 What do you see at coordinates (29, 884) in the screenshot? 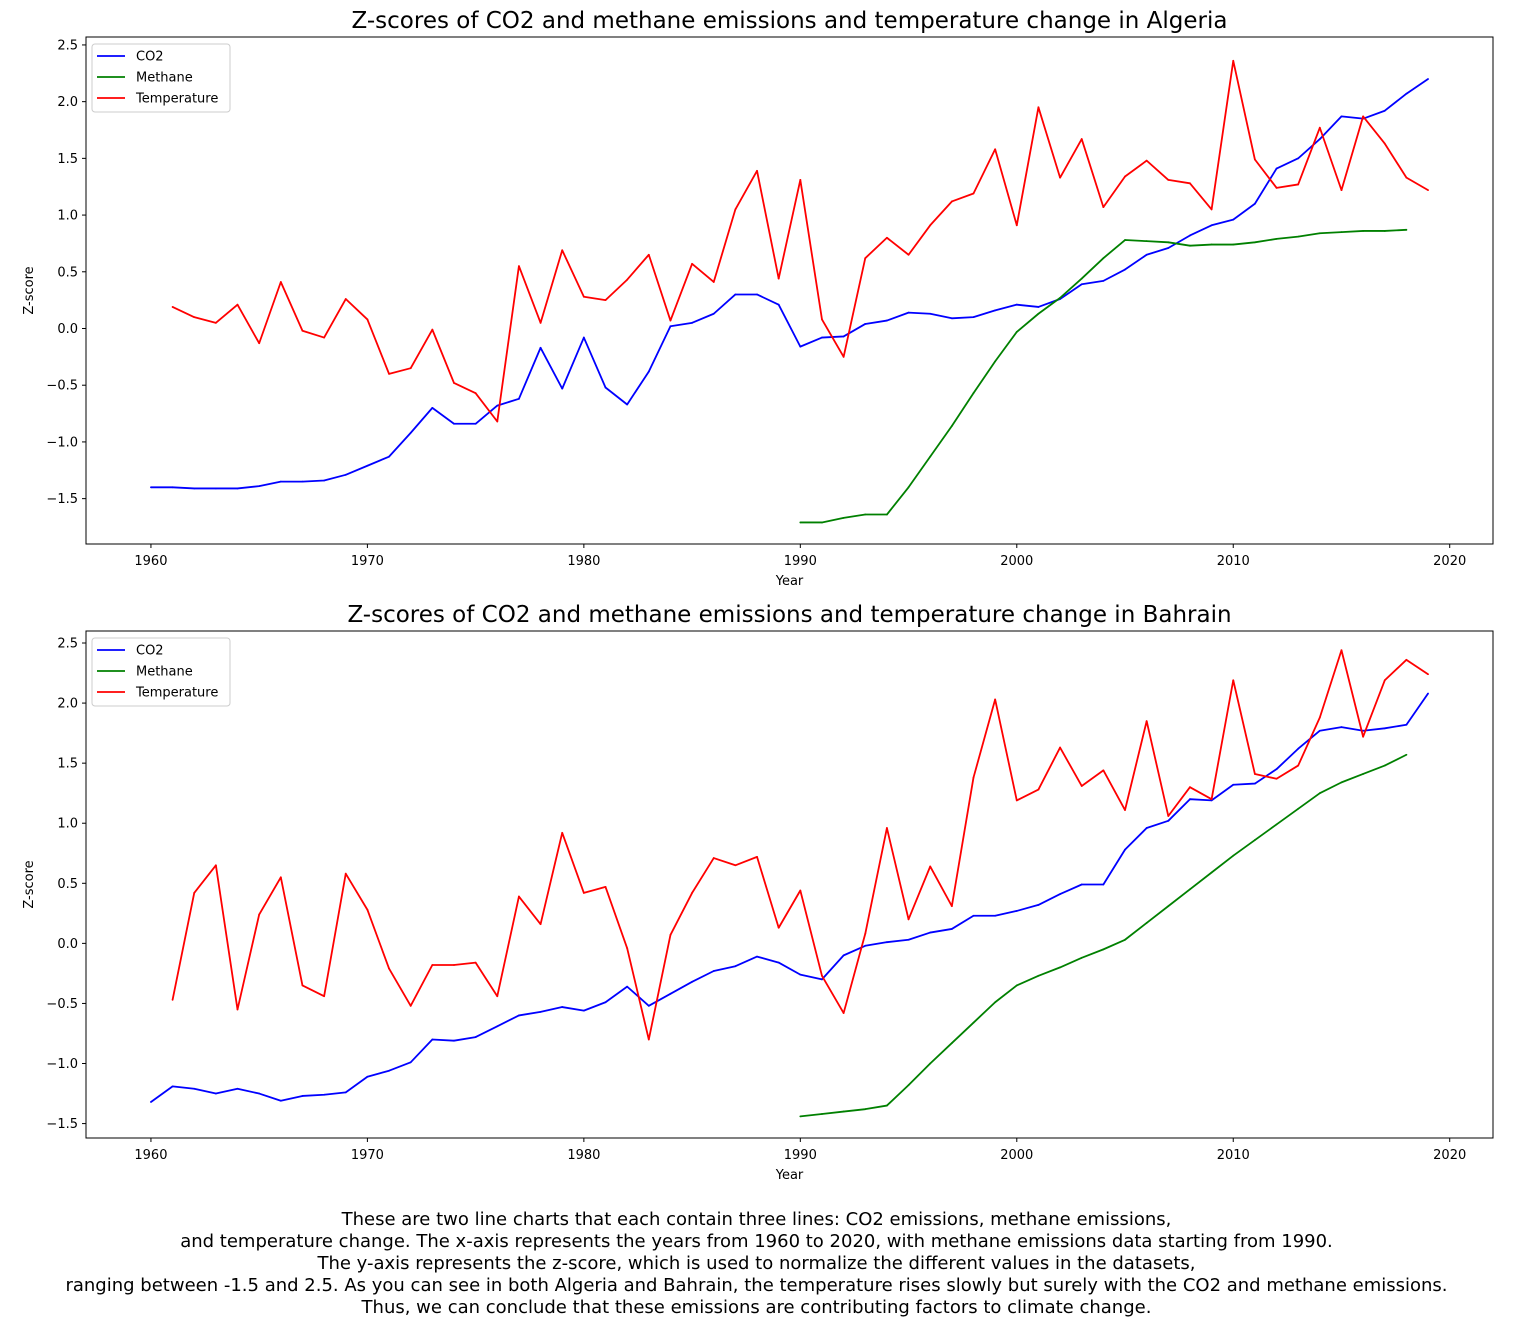
I see `y-axis-label: Z-score` at bounding box center [29, 884].